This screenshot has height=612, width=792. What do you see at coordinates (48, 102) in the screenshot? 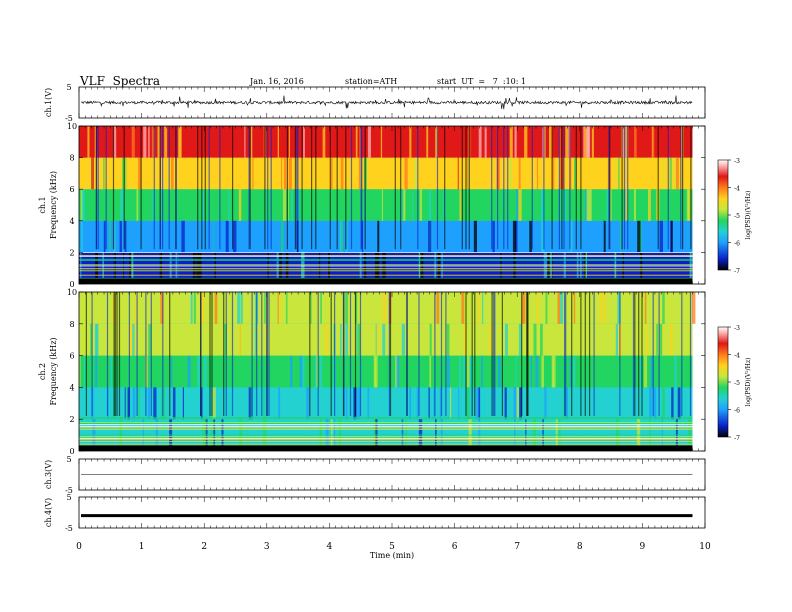
I see `y-axis-label: ch.1(V)` at bounding box center [48, 102].